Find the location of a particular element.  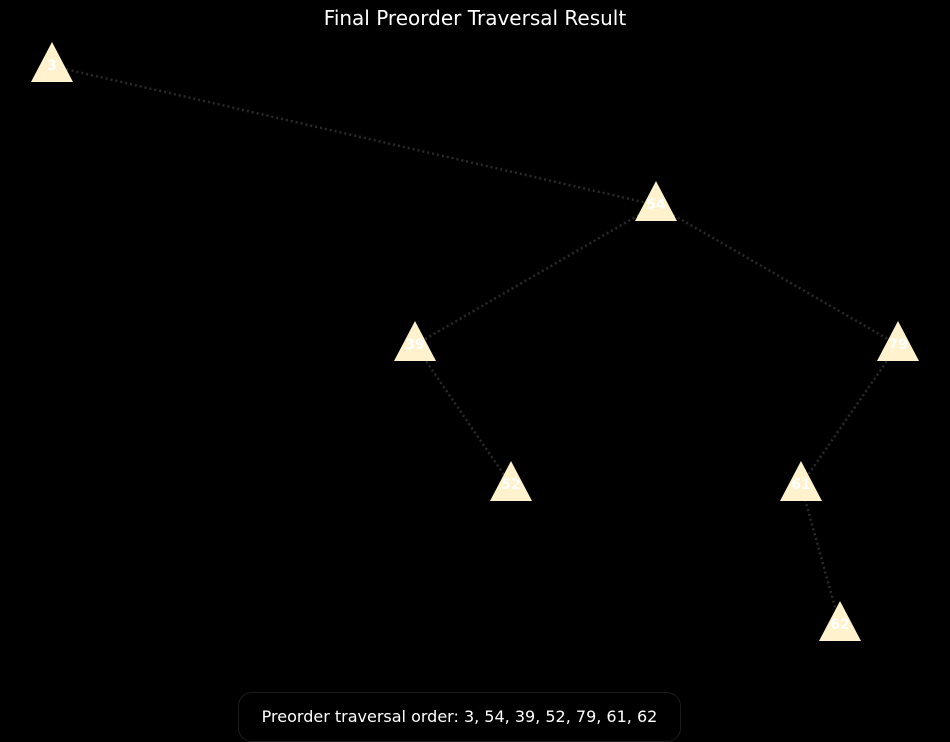

node-label: 79 is located at coordinates (897, 345).